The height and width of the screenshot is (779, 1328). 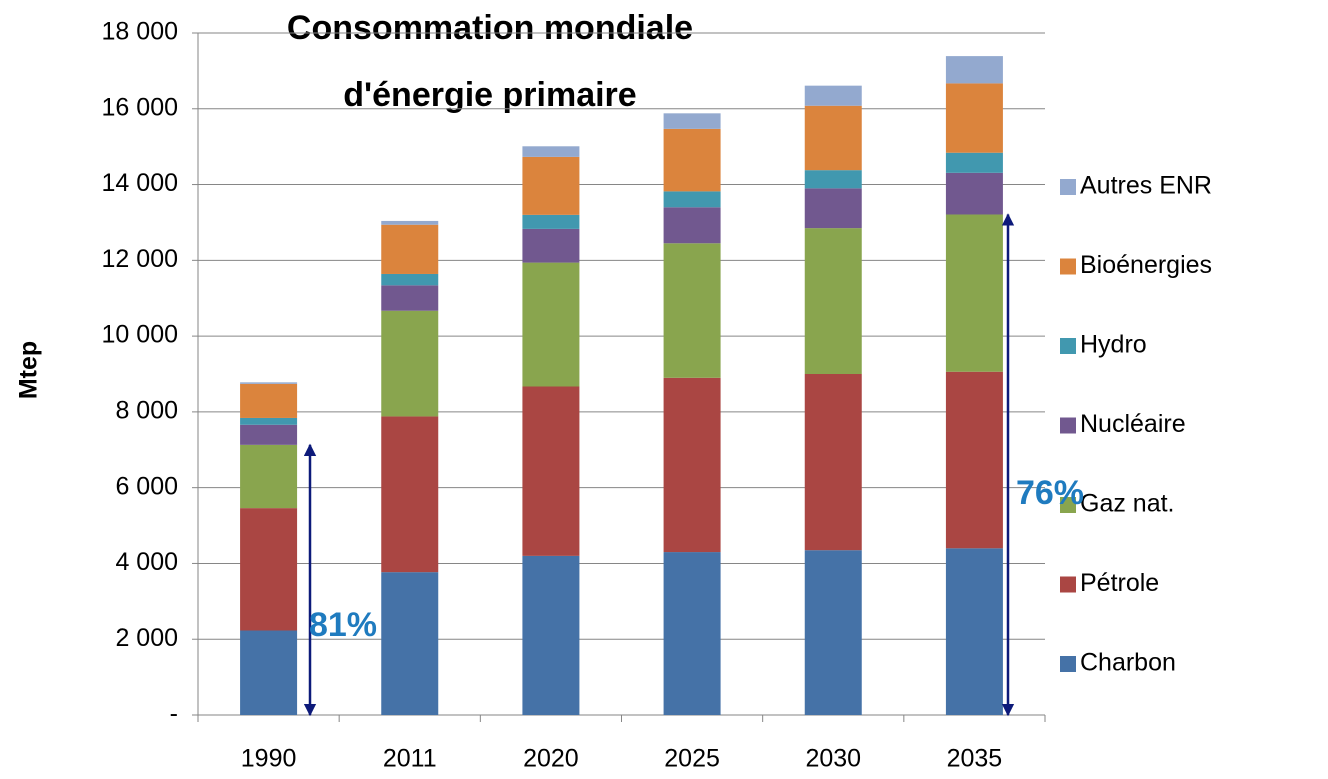 I want to click on y-axis-label: Mtep, so click(x=29, y=370).